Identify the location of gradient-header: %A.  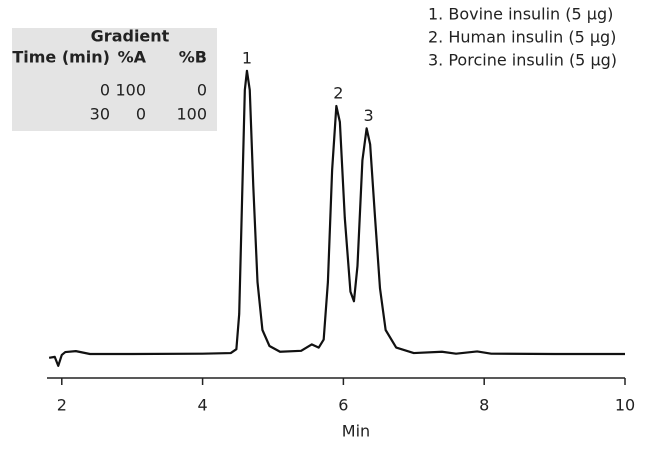
(132, 57).